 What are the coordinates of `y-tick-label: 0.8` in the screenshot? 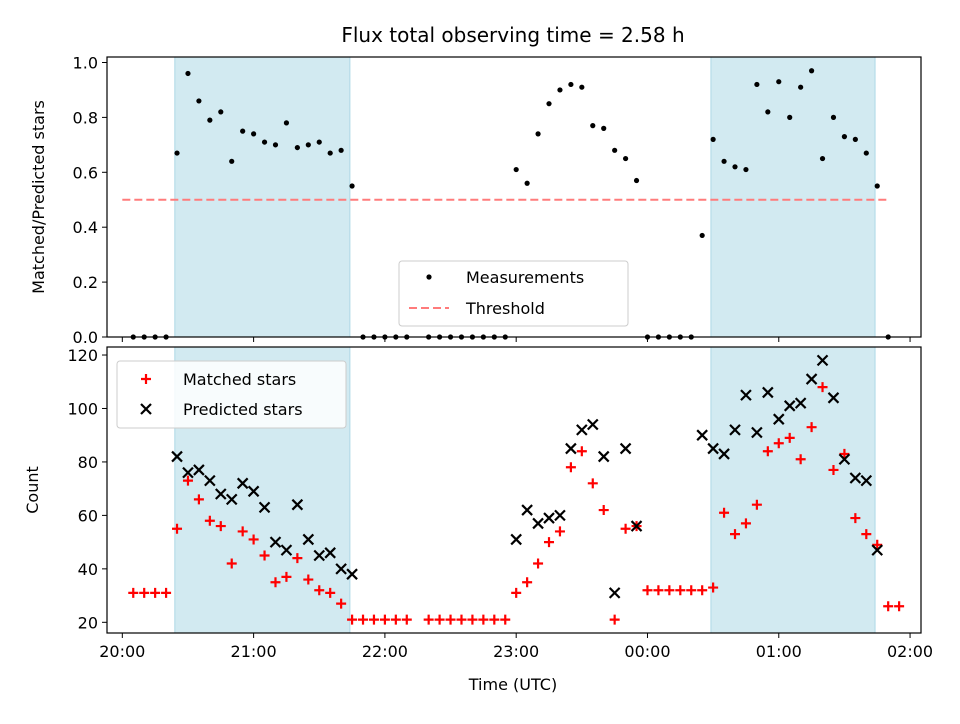 It's located at (85, 117).